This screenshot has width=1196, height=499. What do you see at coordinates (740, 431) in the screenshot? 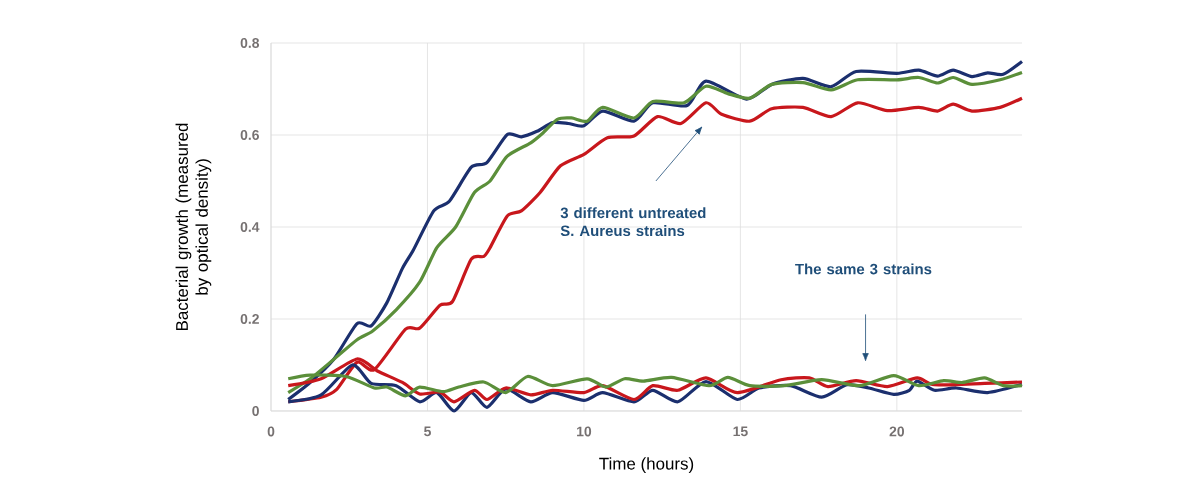
I see `x-tick-label: 15` at bounding box center [740, 431].